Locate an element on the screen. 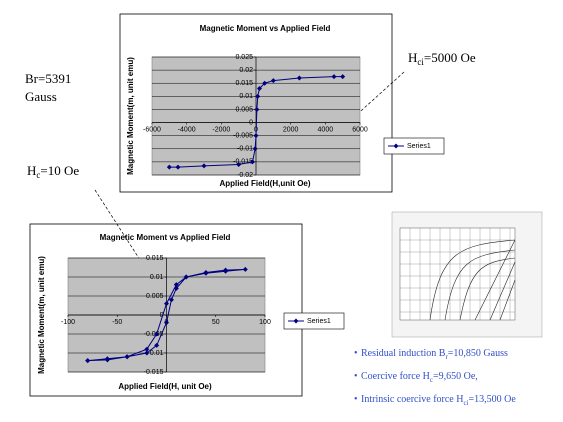 The image size is (563, 422). x-tick-label: 50 is located at coordinates (216, 322).